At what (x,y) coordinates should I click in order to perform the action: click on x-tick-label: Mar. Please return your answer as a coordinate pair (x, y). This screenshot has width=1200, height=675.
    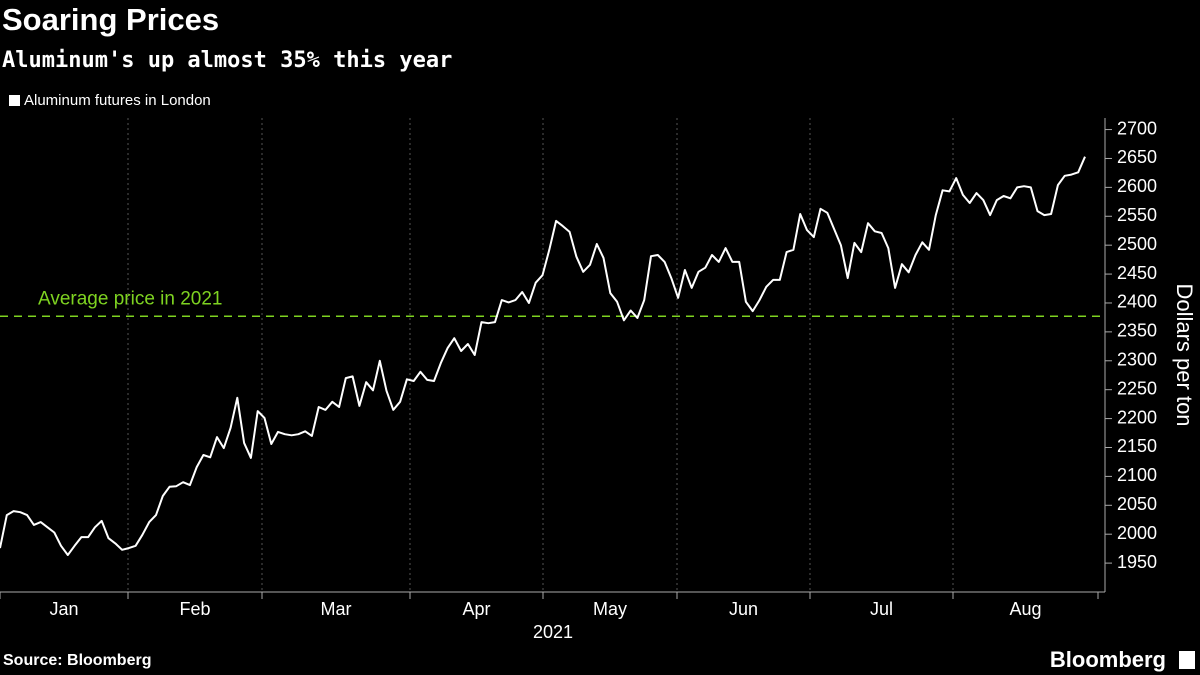
    Looking at the image, I should click on (336, 609).